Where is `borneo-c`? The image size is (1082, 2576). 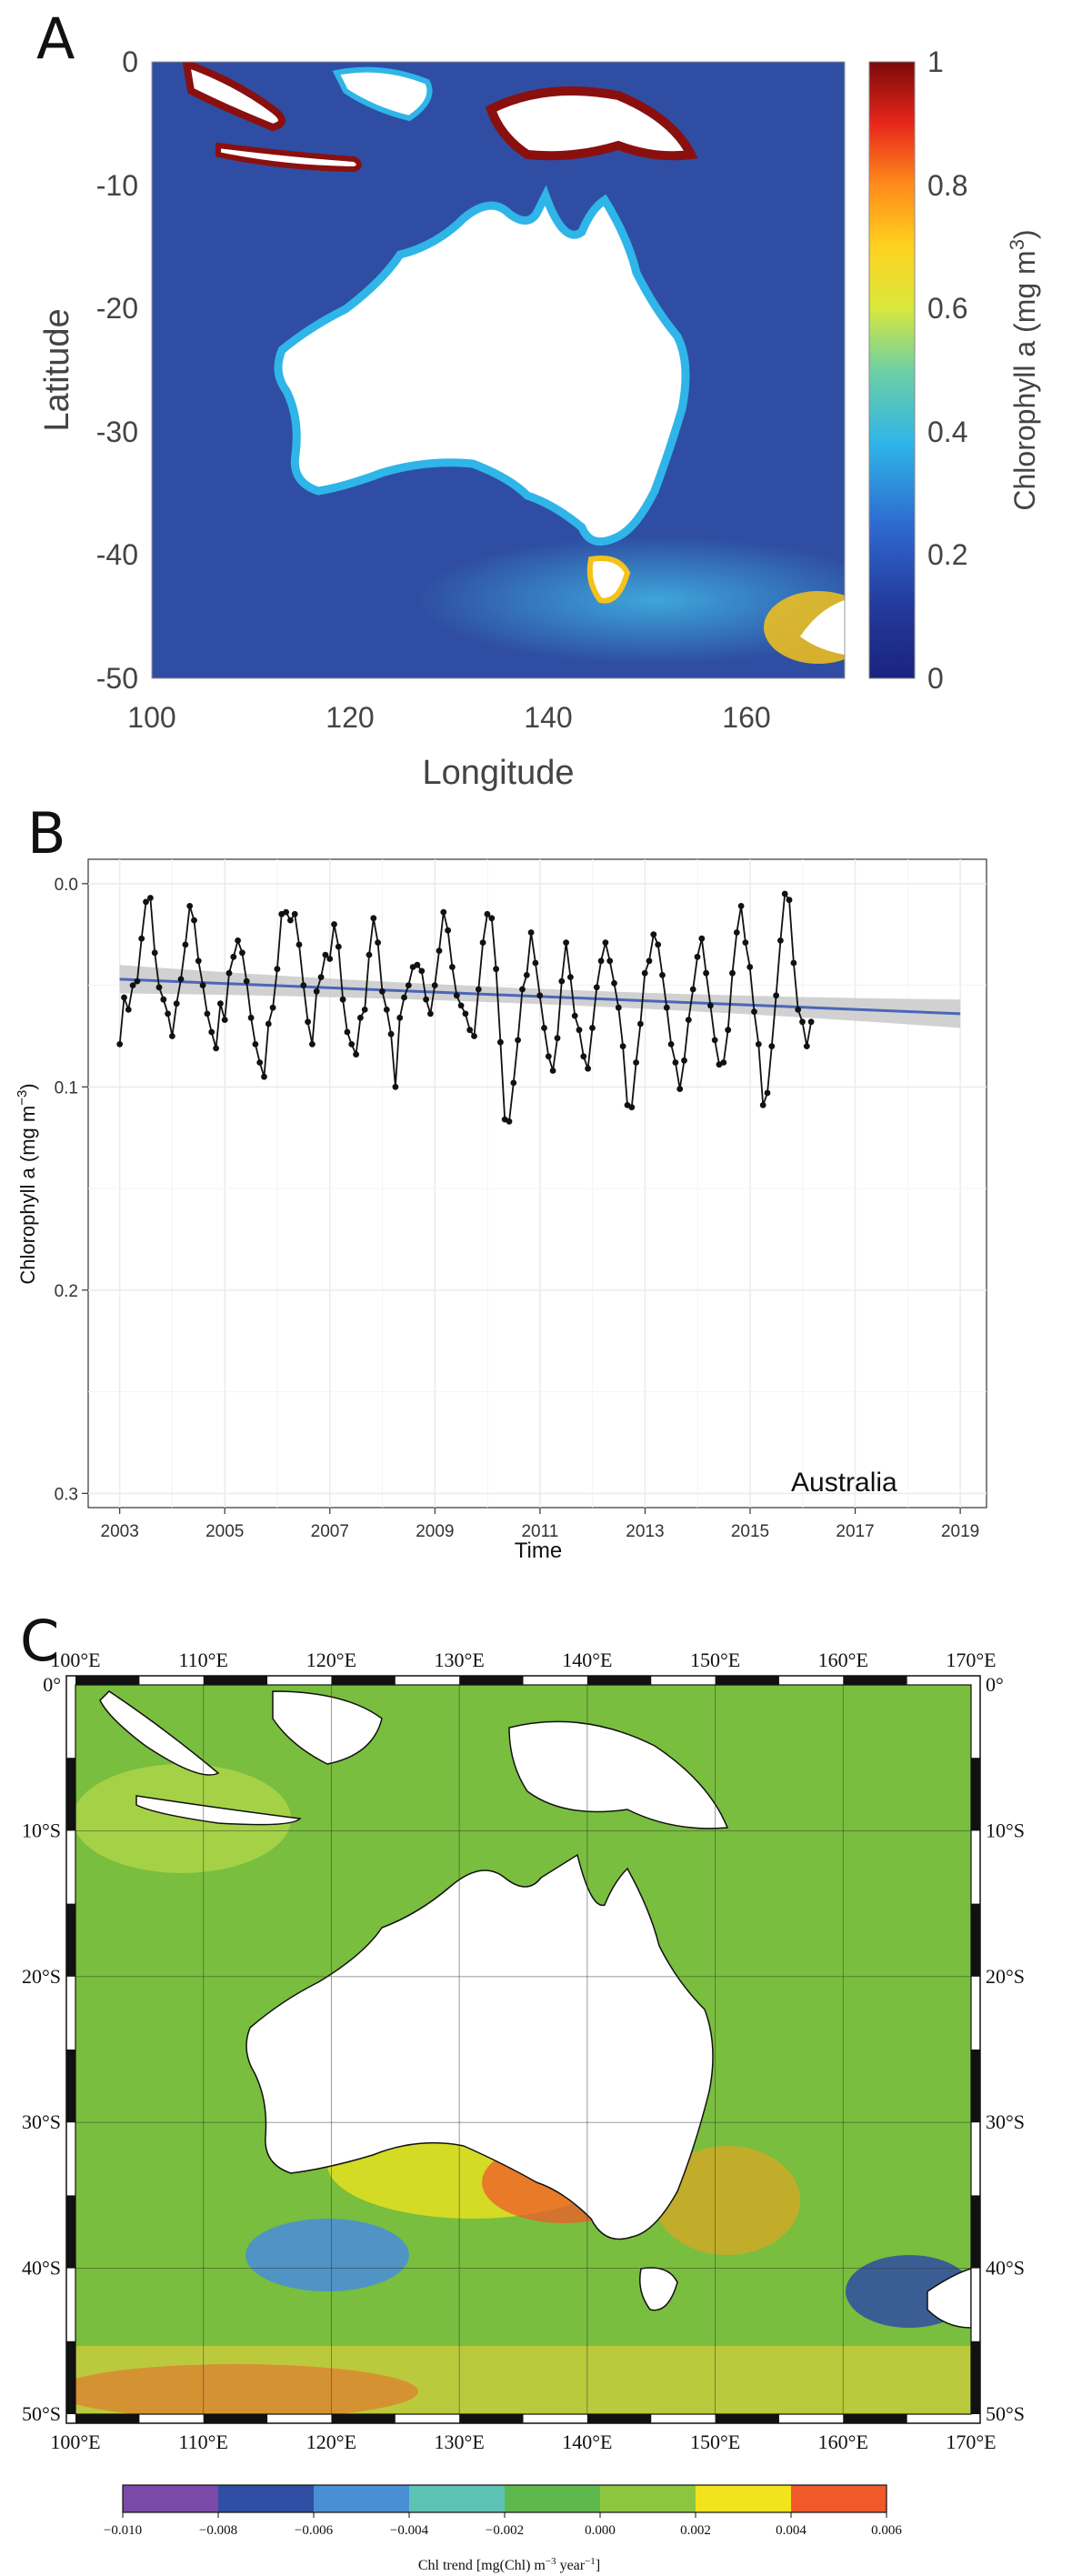
borneo-c is located at coordinates (327, 1728).